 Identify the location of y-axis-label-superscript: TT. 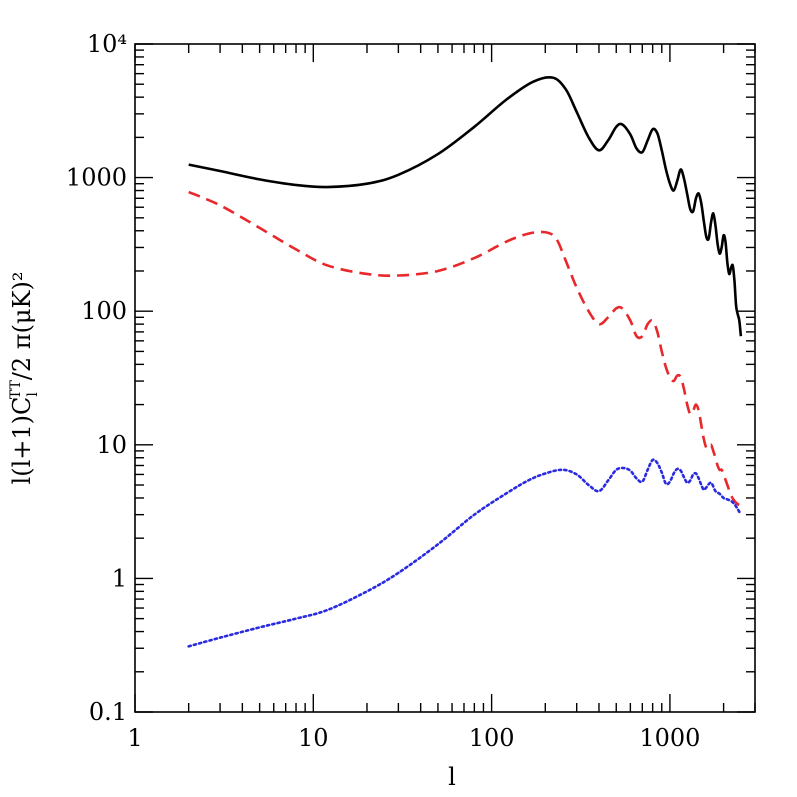
(16, 390).